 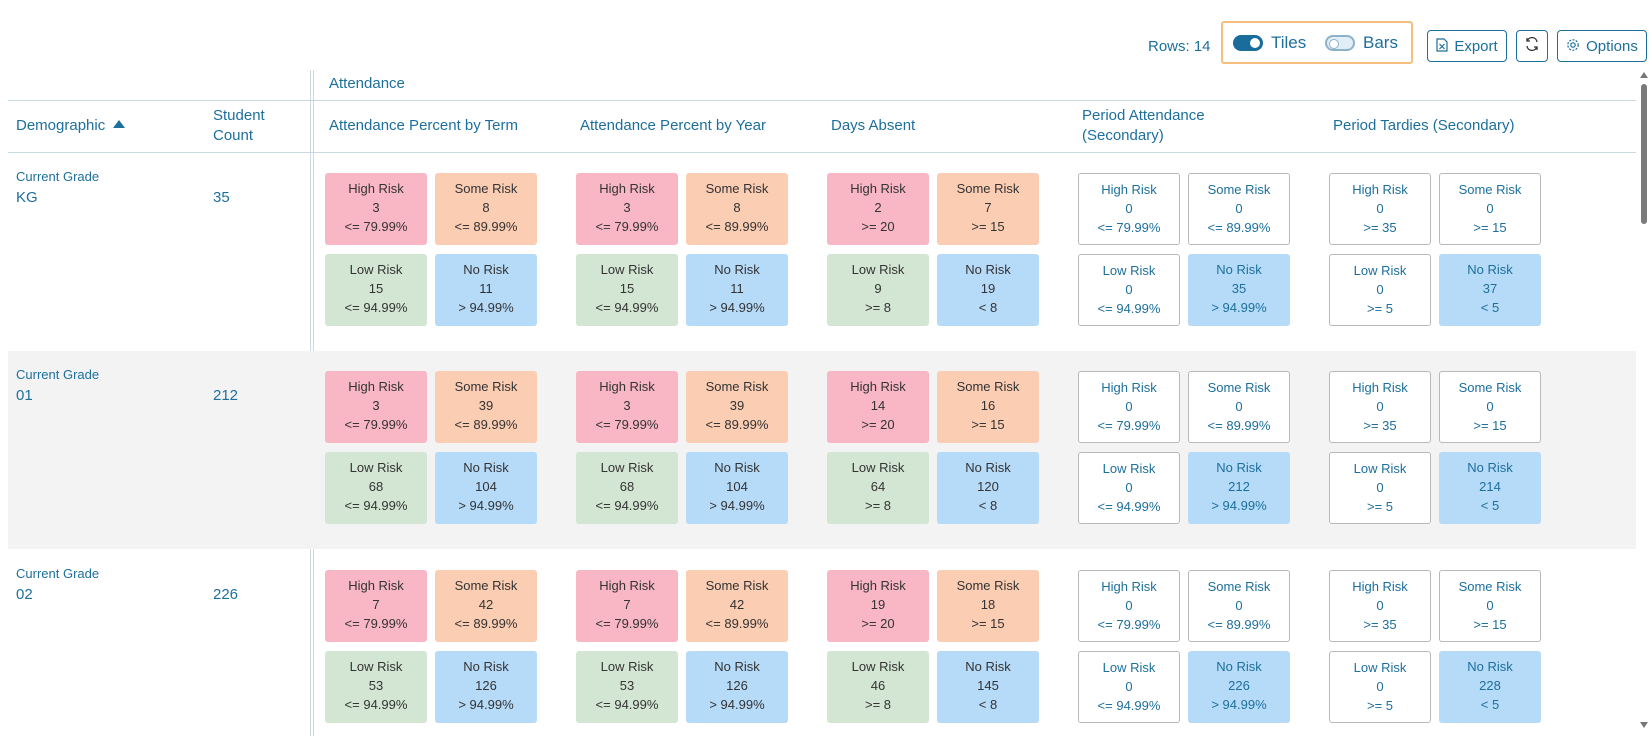 What do you see at coordinates (988, 209) in the screenshot?
I see `days-absent-tile-some-risk: Some Risk 7 >= 15` at bounding box center [988, 209].